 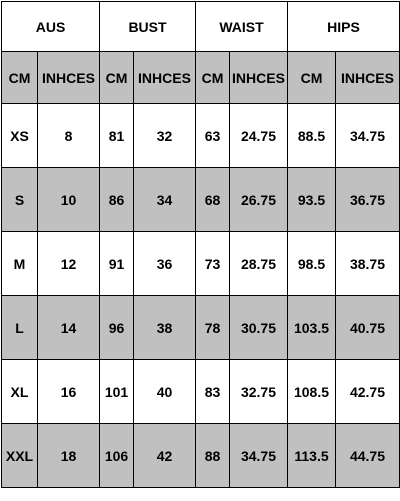 What do you see at coordinates (212, 199) in the screenshot?
I see `table-cell: 68` at bounding box center [212, 199].